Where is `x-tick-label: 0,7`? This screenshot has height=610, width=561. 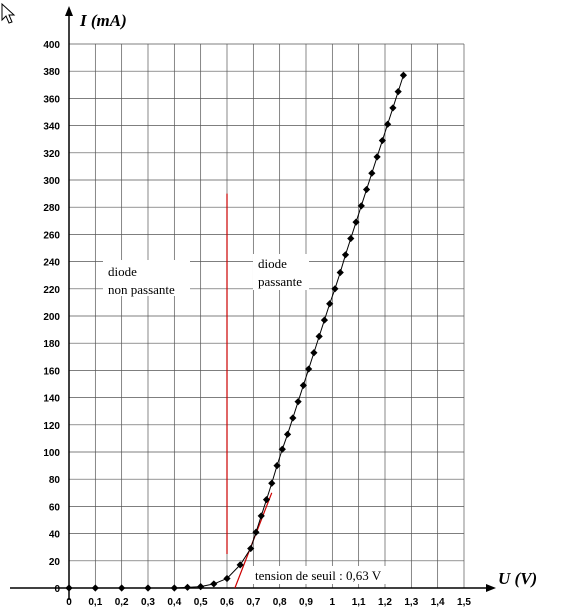
x-tick-label: 0,7 is located at coordinates (253, 602).